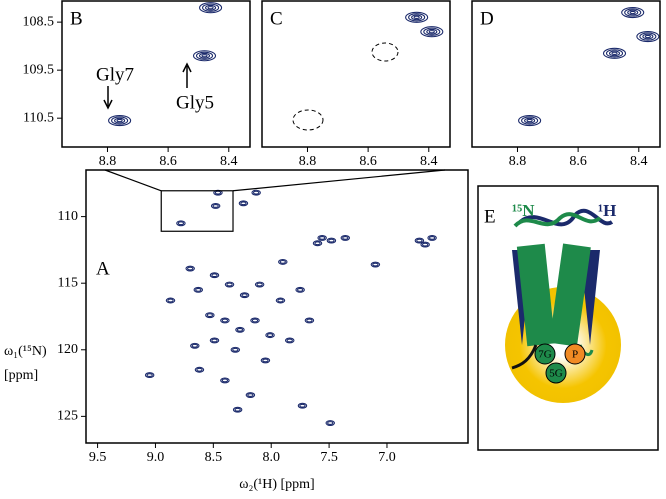 This screenshot has width=666, height=499. I want to click on x-tick-label: 8.0, so click(271, 457).